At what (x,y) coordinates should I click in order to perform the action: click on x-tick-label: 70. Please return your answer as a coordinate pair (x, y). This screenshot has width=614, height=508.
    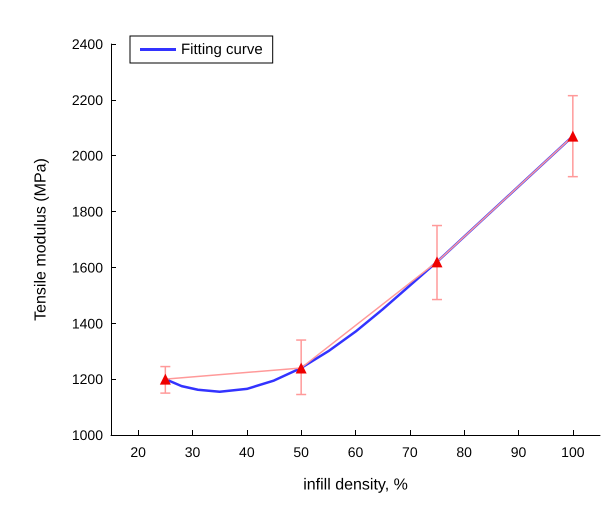
    Looking at the image, I should click on (410, 452).